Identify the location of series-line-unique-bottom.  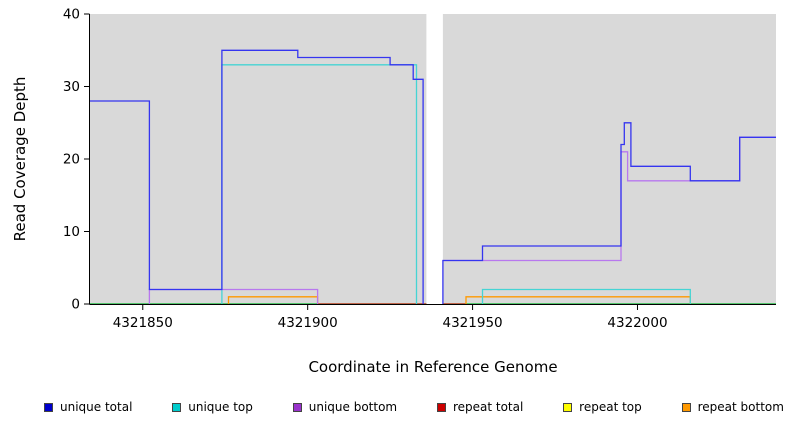
(233, 296).